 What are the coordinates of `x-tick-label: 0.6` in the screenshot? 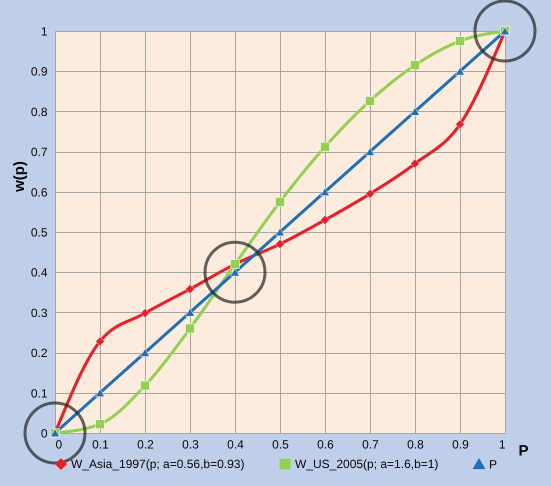 It's located at (325, 445).